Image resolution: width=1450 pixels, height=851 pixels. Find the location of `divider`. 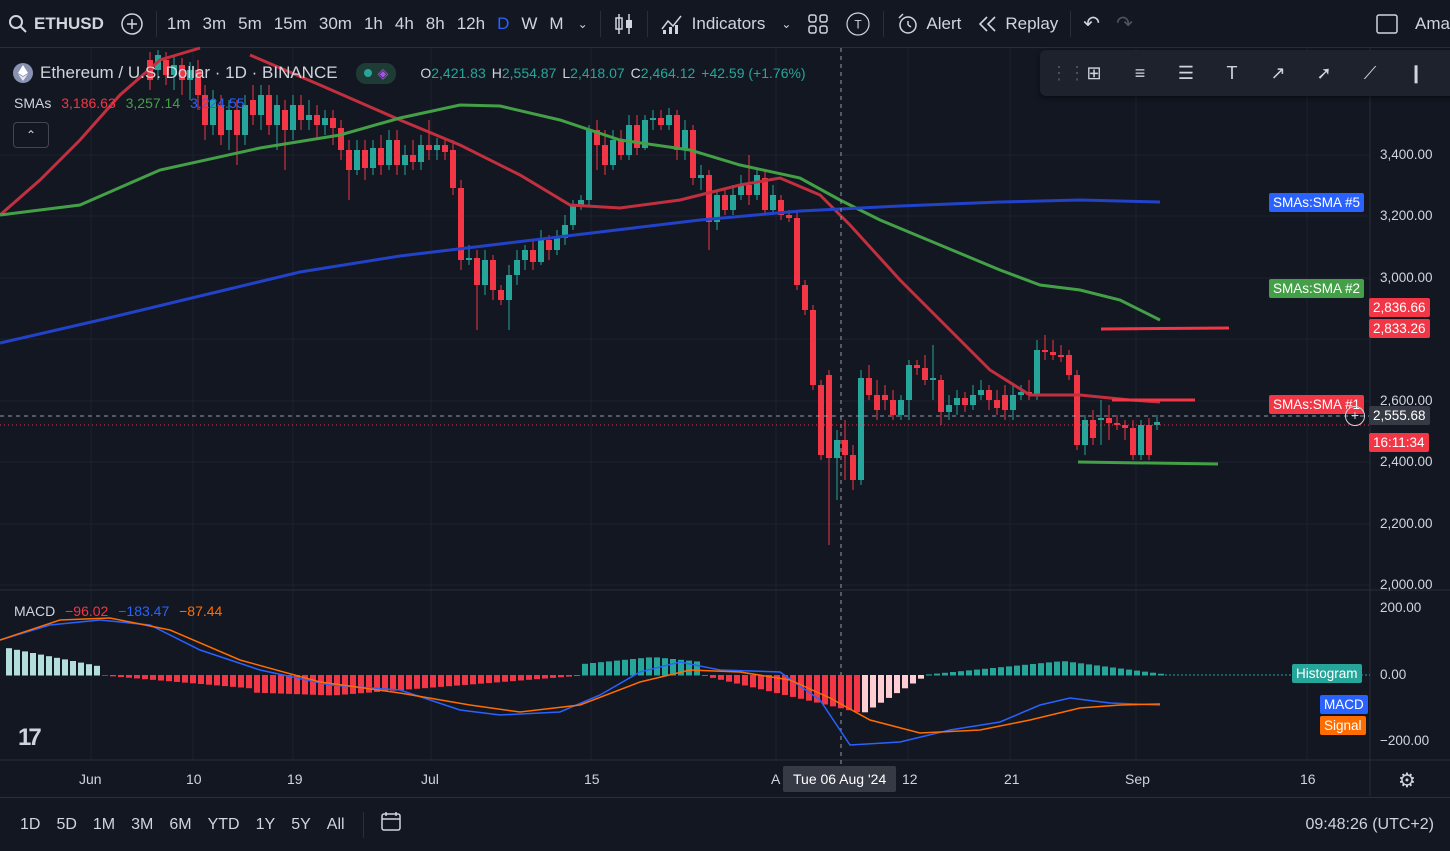

divider is located at coordinates (647, 23).